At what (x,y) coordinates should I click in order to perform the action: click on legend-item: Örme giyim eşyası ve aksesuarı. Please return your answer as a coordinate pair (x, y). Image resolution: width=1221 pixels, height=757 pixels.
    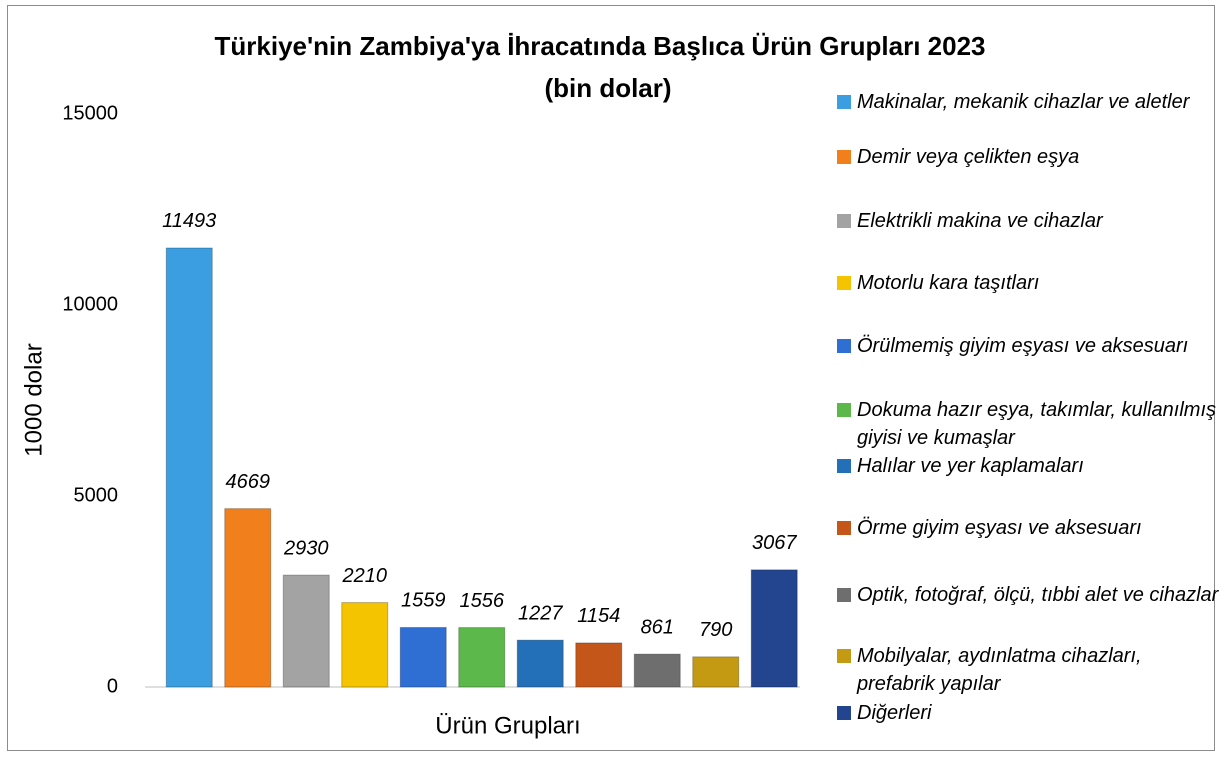
    Looking at the image, I should click on (1027, 528).